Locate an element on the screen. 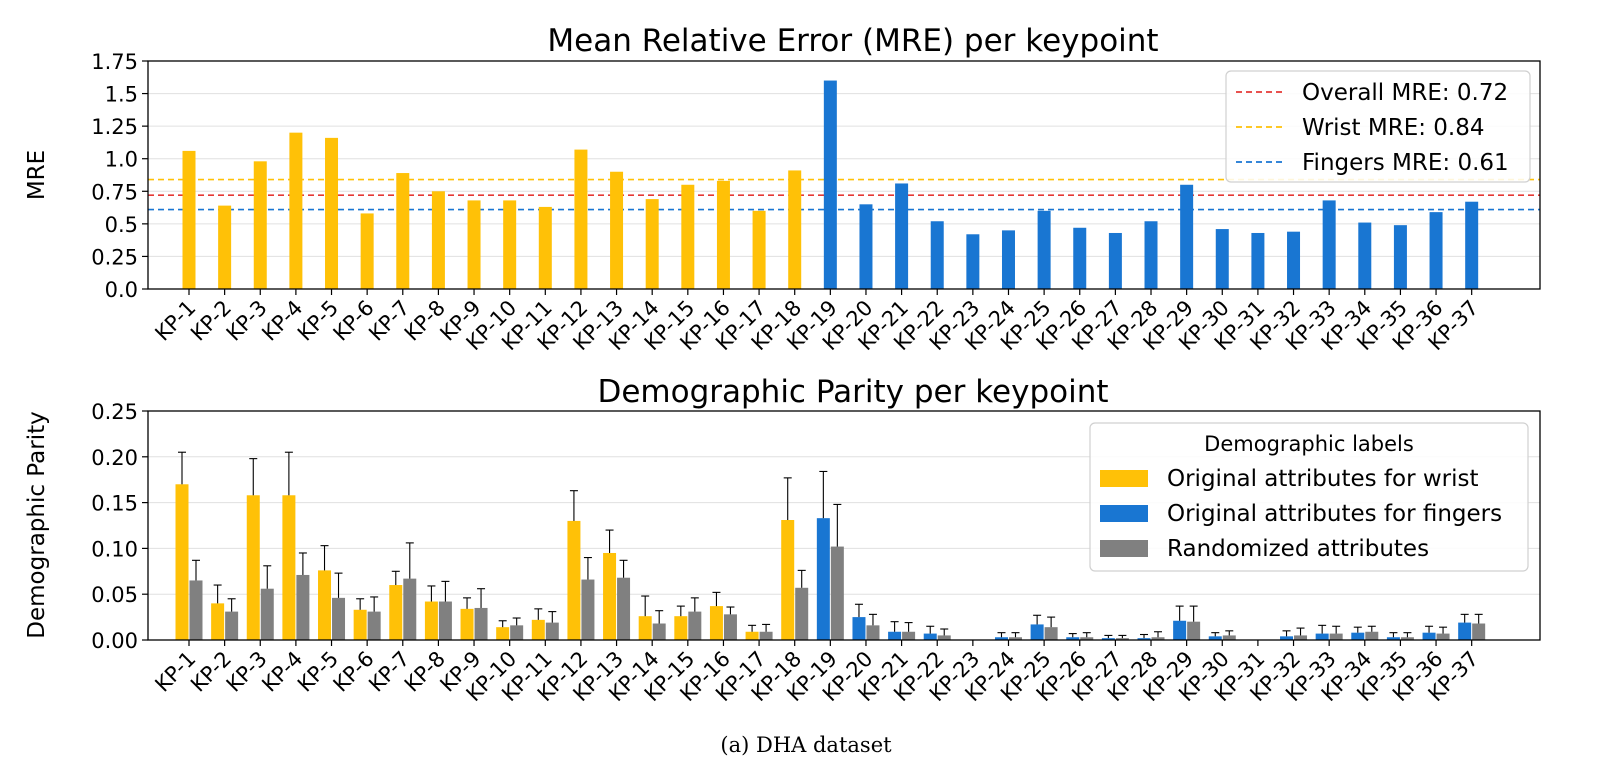 The image size is (1612, 782). c2-y-tick-label: 0.05 is located at coordinates (114, 595).